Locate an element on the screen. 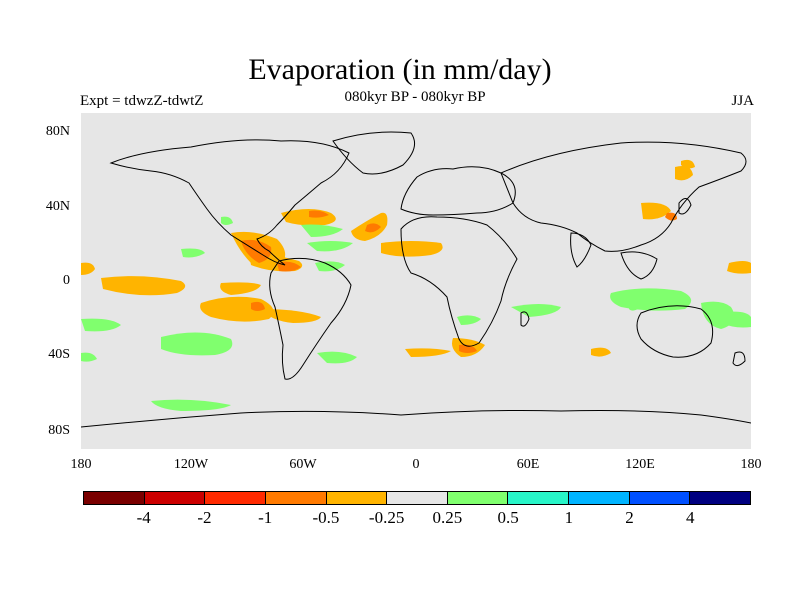 Image resolution: width=800 pixels, height=600 pixels. greenland-outline is located at coordinates (374, 153).